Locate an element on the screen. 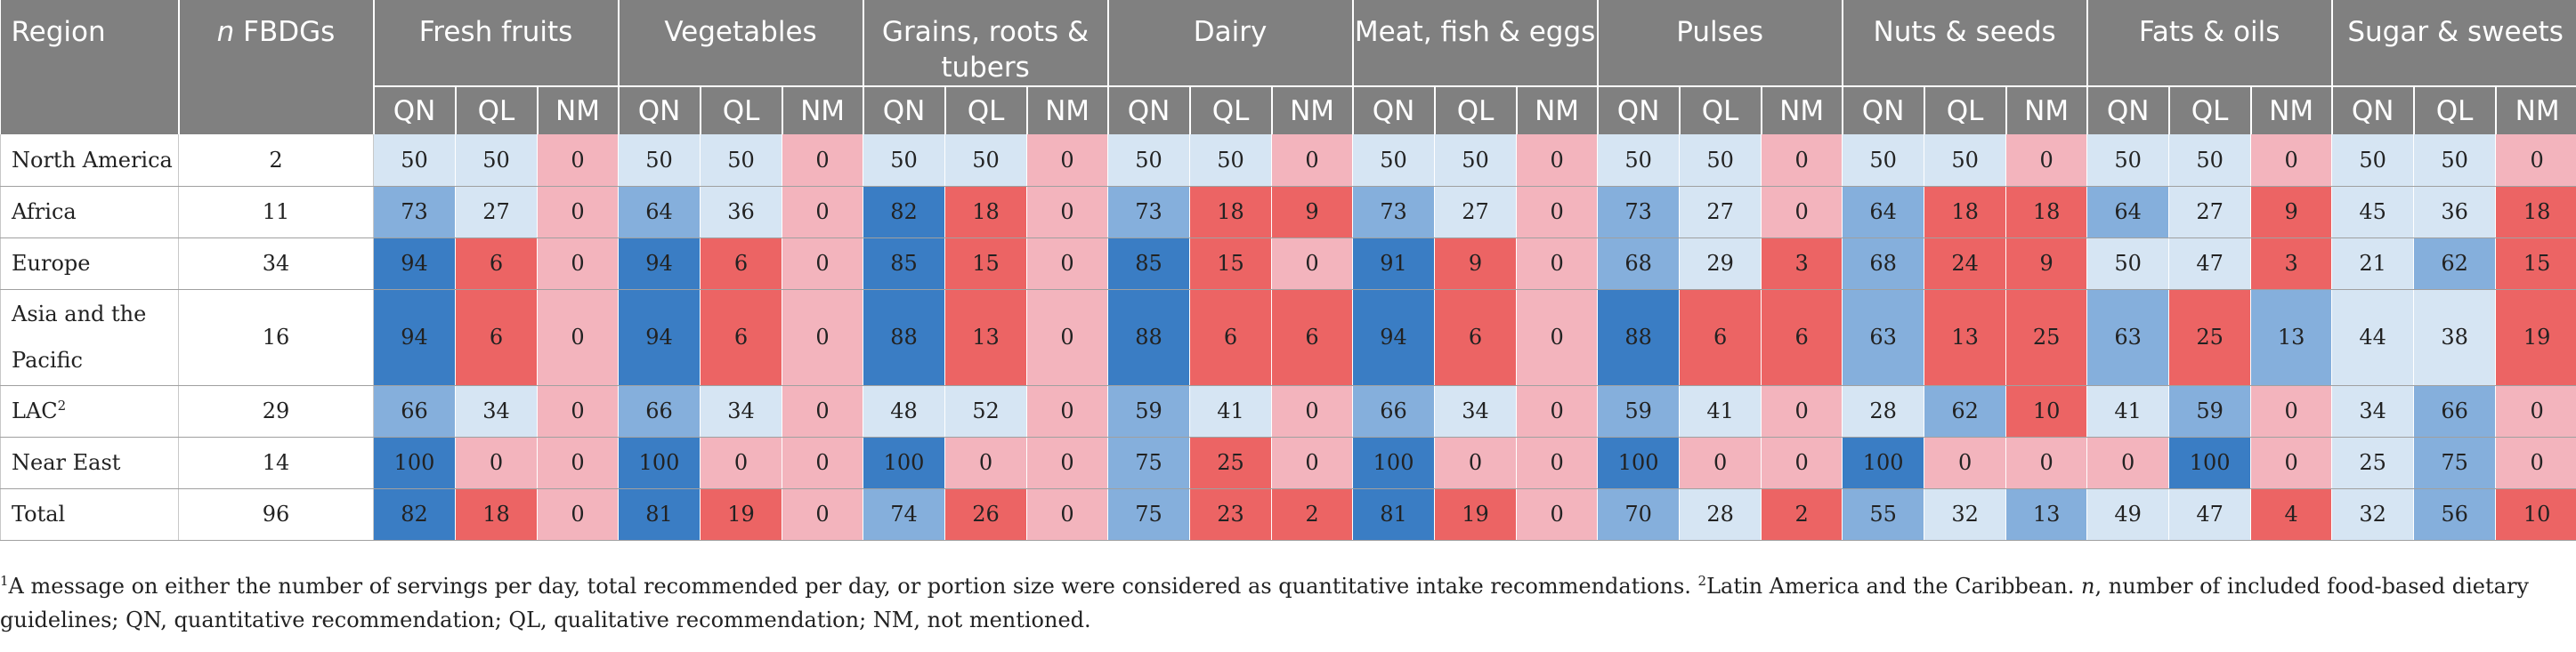  cell-qn: 28 is located at coordinates (1883, 412).